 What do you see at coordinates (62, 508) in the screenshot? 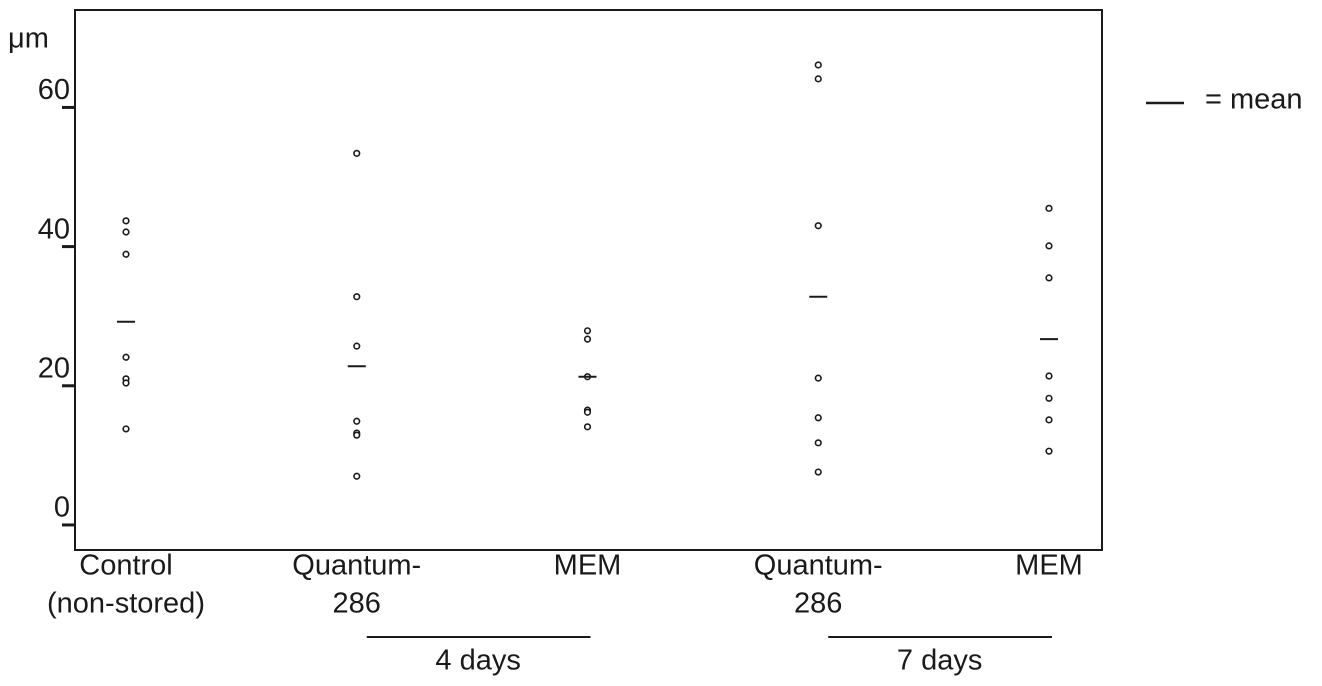
I see `y-tick-label: 0` at bounding box center [62, 508].